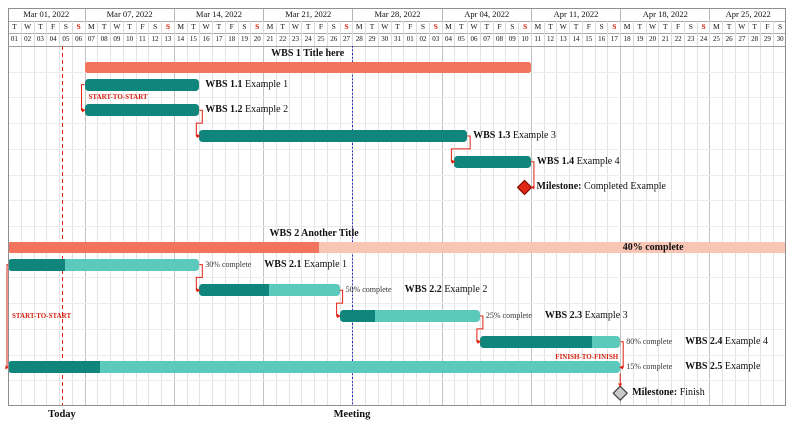 This screenshot has height=430, width=794. I want to click on task-bar-2.4, so click(550, 341).